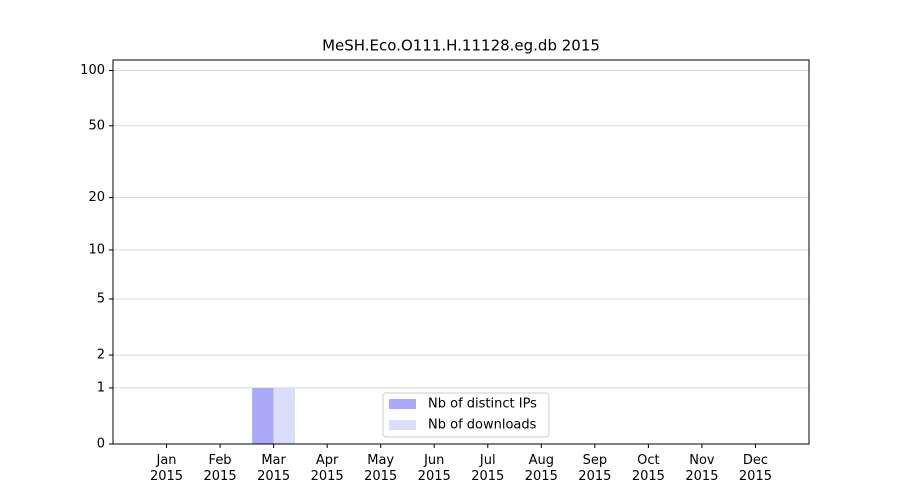 Image resolution: width=900 pixels, height=500 pixels. Describe the element at coordinates (96, 125) in the screenshot. I see `y-tick-label: 50` at that location.